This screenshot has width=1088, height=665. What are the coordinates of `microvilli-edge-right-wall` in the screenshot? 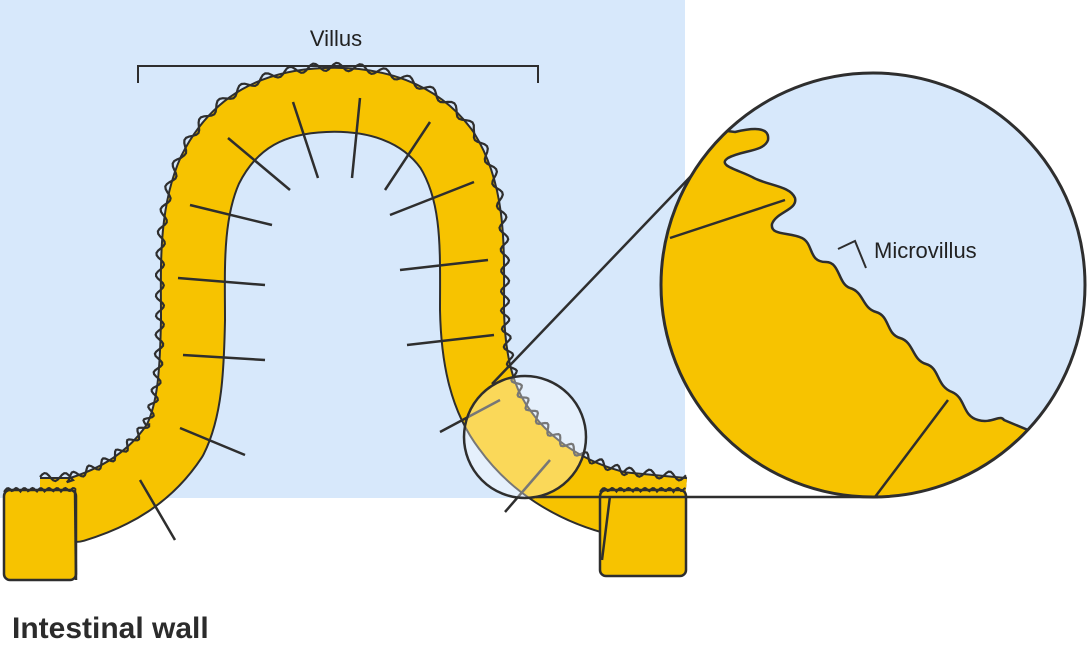 It's located at (643, 490).